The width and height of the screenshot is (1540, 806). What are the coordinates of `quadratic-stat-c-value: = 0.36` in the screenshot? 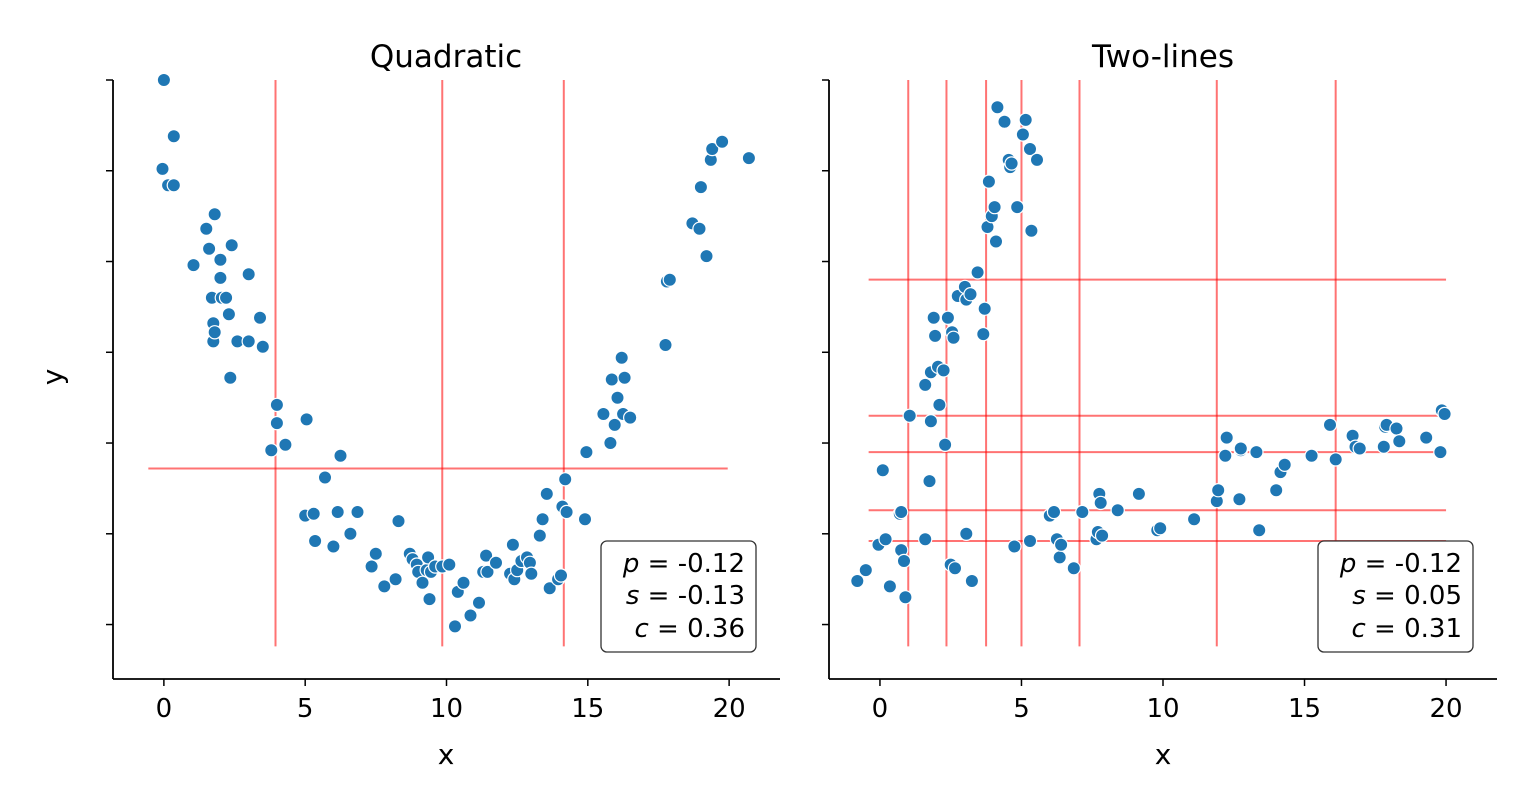 It's located at (697, 629).